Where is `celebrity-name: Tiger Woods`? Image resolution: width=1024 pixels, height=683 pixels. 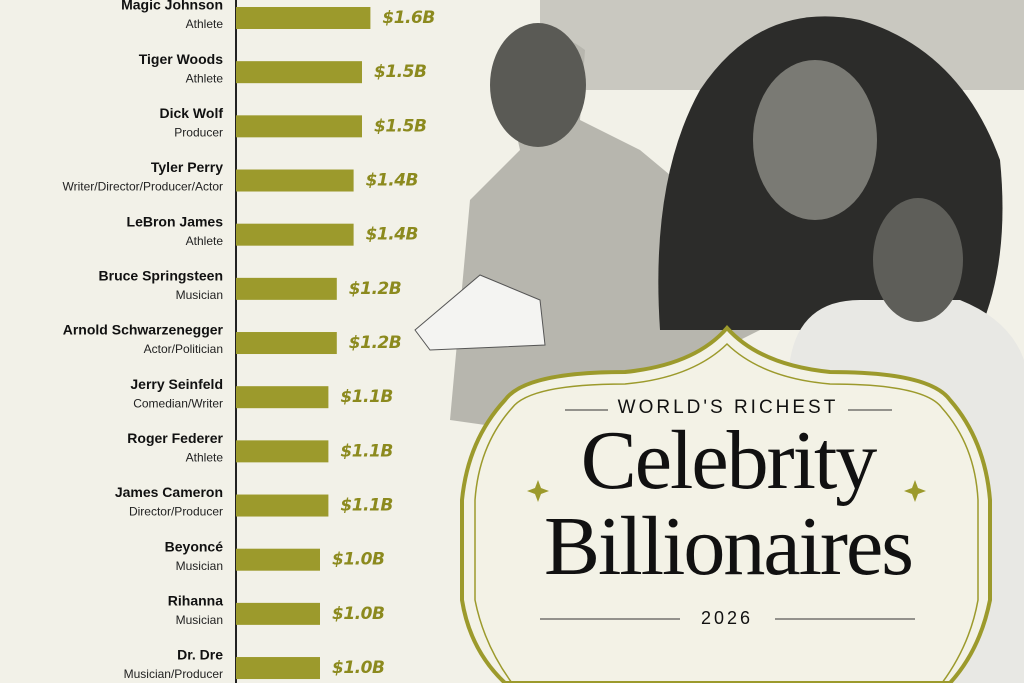 celebrity-name: Tiger Woods is located at coordinates (181, 59).